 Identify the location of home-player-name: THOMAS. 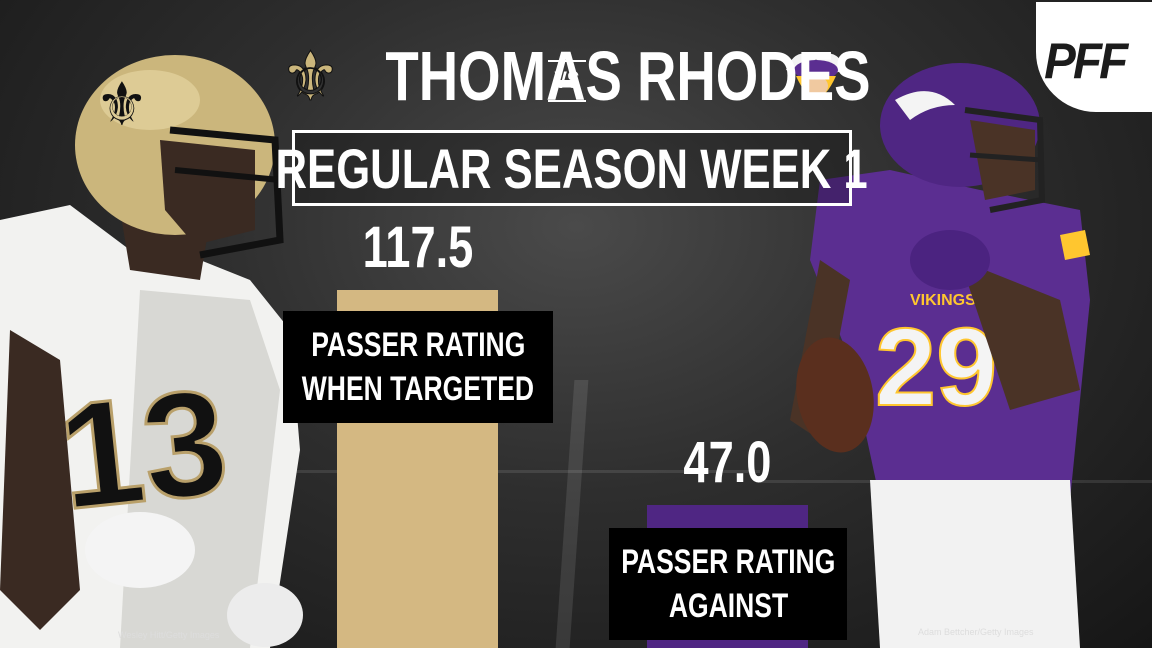
(503, 76).